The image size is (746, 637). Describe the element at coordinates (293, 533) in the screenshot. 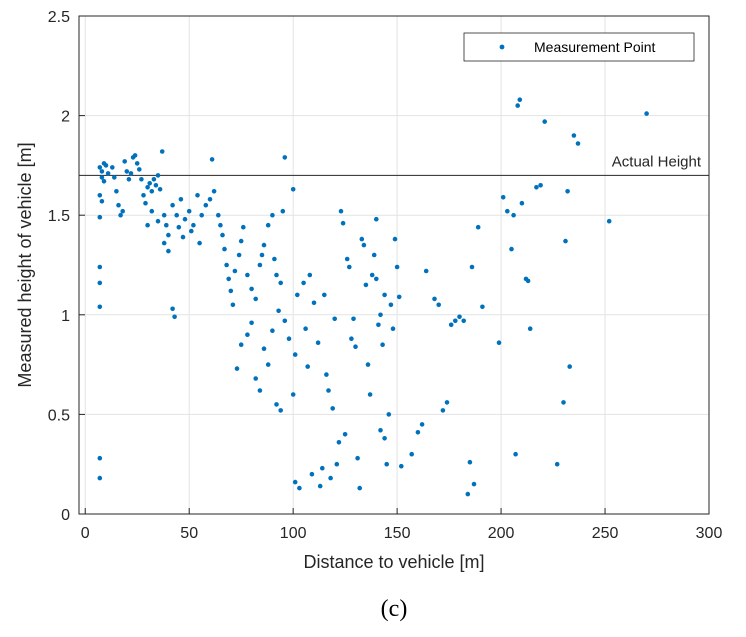

I see `x-tick-label: 100` at that location.